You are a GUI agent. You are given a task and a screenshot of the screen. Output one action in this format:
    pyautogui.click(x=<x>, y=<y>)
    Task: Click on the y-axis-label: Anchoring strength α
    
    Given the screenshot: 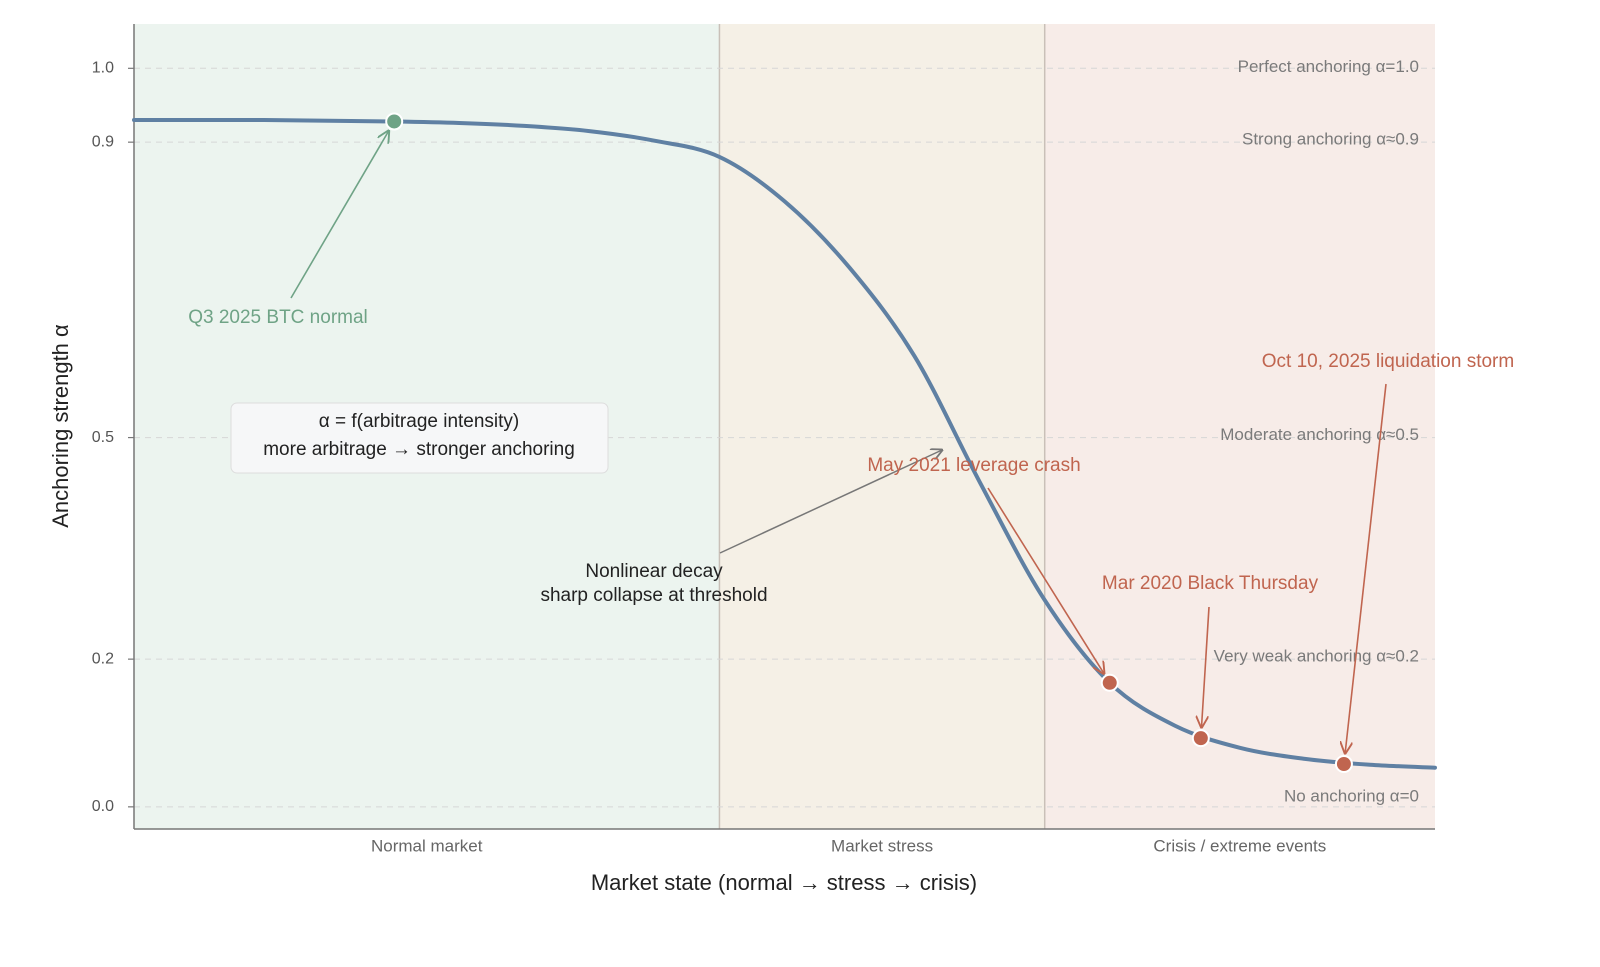 What is the action you would take?
    pyautogui.click(x=60, y=426)
    